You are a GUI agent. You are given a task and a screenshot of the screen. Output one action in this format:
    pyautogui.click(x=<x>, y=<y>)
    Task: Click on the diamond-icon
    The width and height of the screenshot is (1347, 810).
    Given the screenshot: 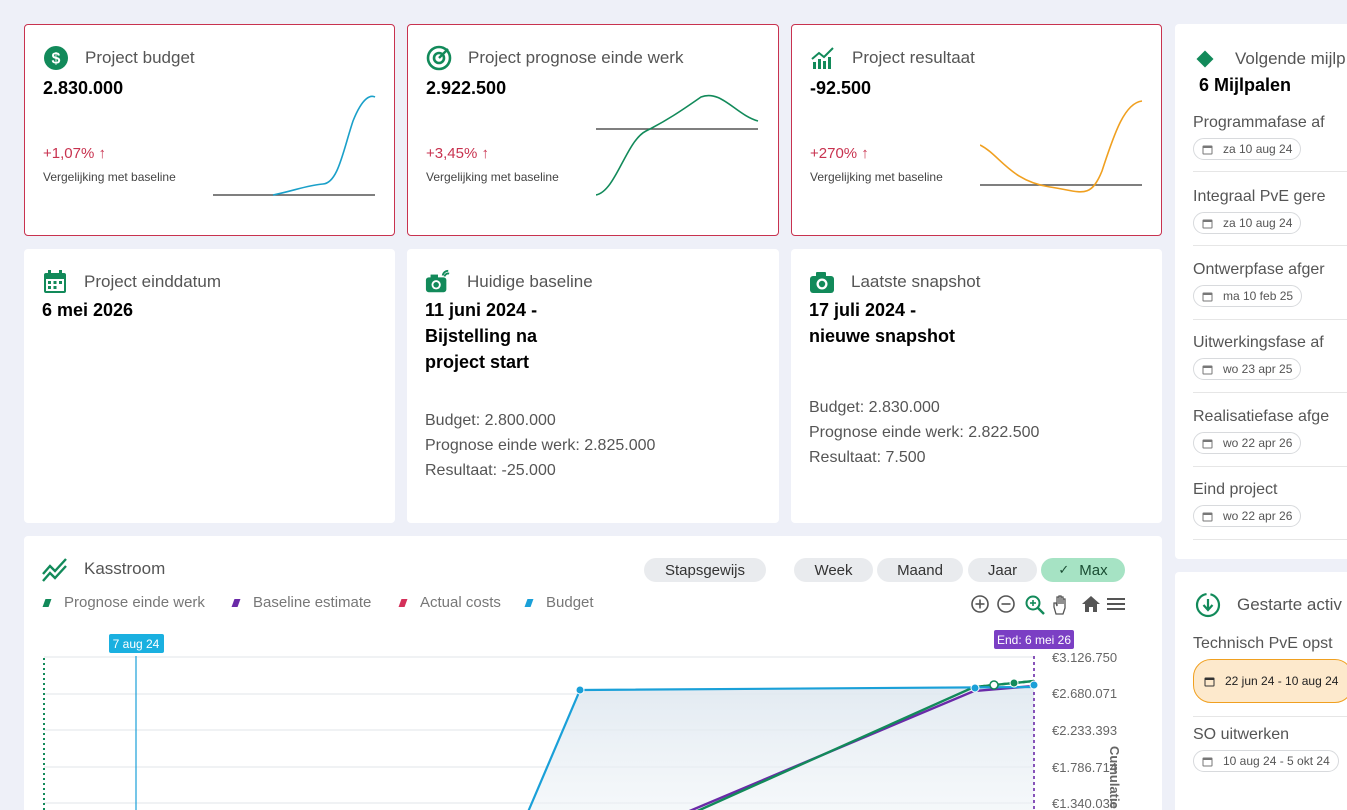 What is the action you would take?
    pyautogui.click(x=1205, y=59)
    